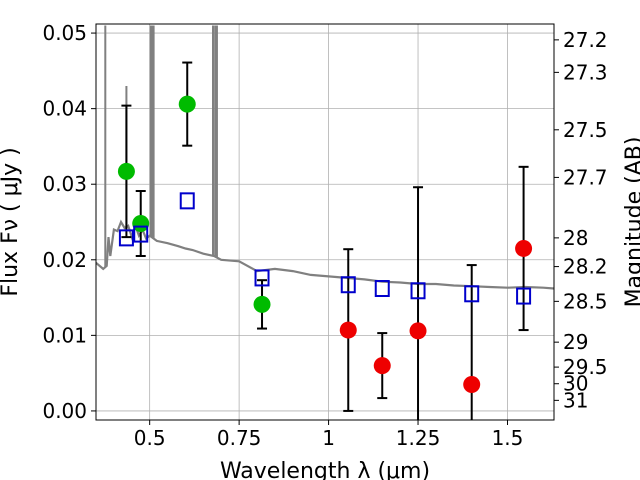  What do you see at coordinates (69, 222) in the screenshot?
I see `y-axis-ticks: 0.00 0.01 0.02 0.03 0.04 0.05` at bounding box center [69, 222].